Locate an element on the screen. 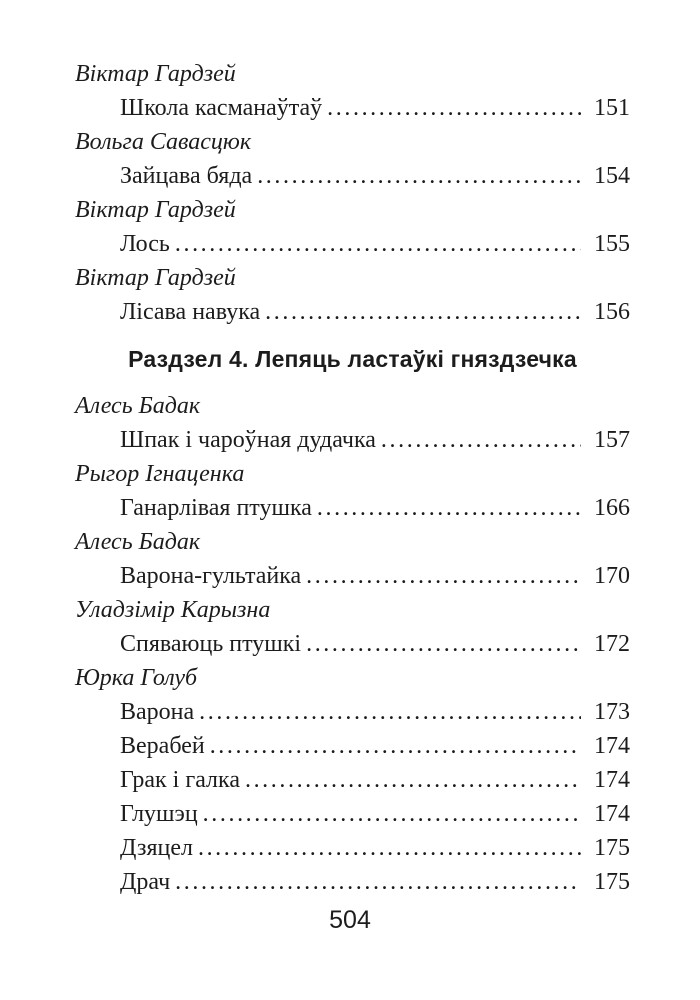 This screenshot has height=1000, width=700. toc-entry-page-number: 154 is located at coordinates (612, 176).